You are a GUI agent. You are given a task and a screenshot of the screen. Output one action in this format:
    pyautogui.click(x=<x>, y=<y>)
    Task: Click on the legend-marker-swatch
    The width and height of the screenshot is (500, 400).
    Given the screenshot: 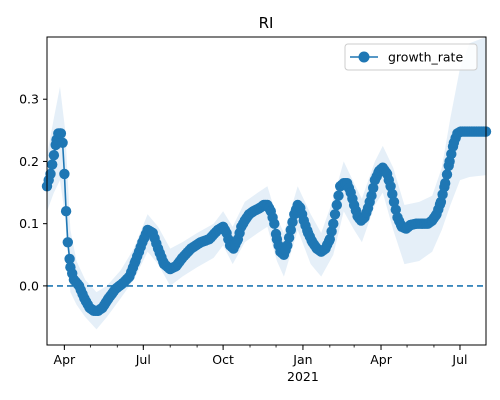 What is the action you would take?
    pyautogui.click(x=364, y=57)
    